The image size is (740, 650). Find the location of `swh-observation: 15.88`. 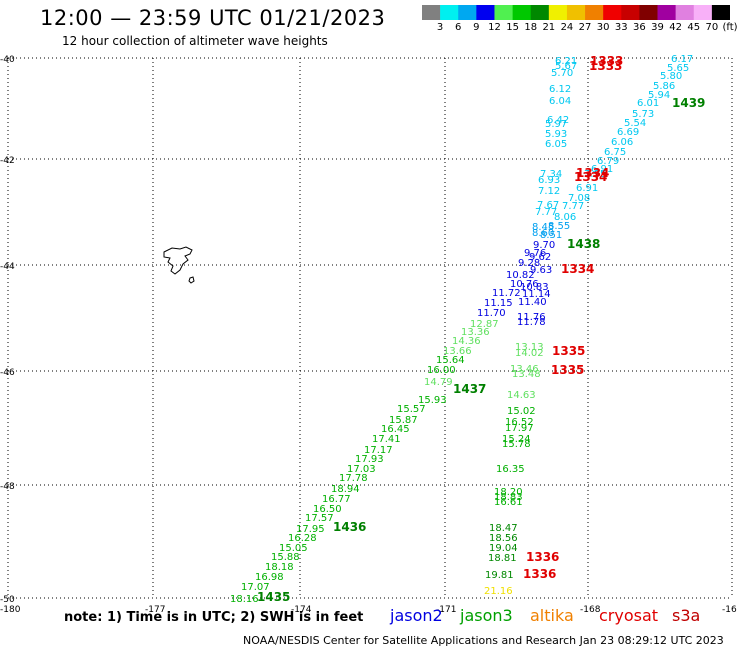

swh-observation: 15.88 is located at coordinates (285, 557).